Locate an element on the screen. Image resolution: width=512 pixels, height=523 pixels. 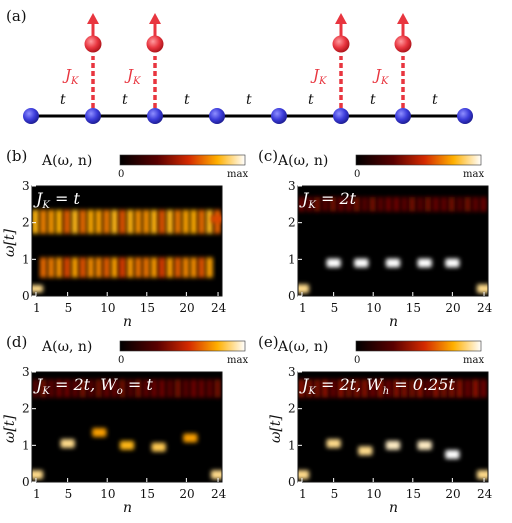
y-axis-label: ω[t] is located at coordinates (10, 428).